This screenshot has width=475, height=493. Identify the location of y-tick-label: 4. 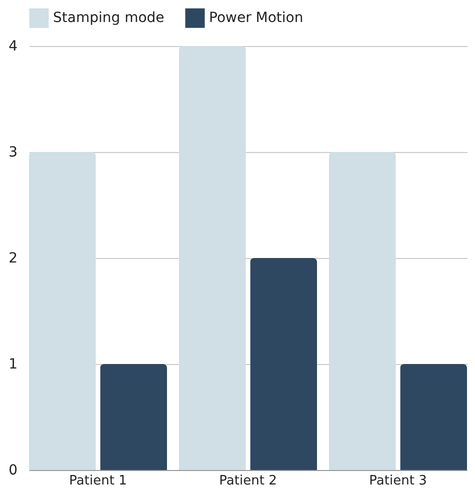
(13, 46).